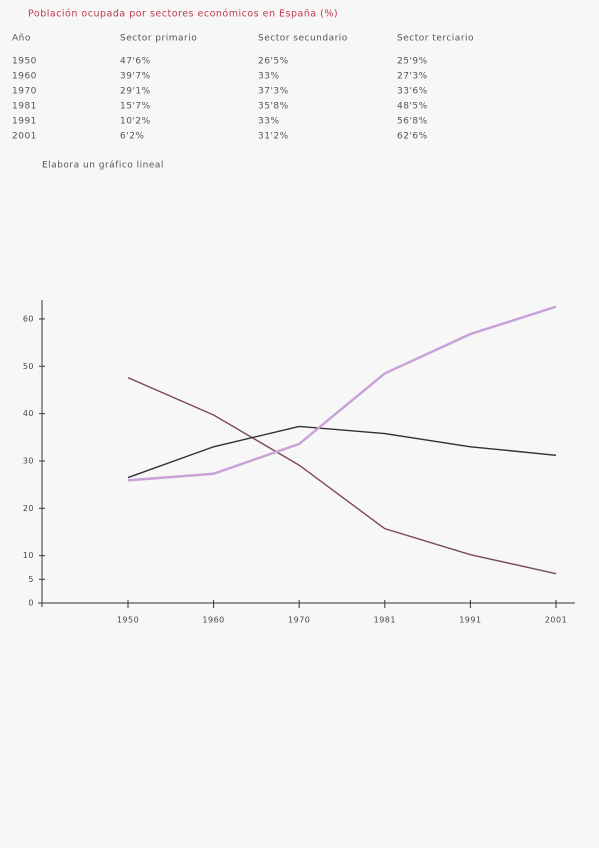 This screenshot has width=599, height=848. I want to click on table-header: Sector primario, so click(158, 39).